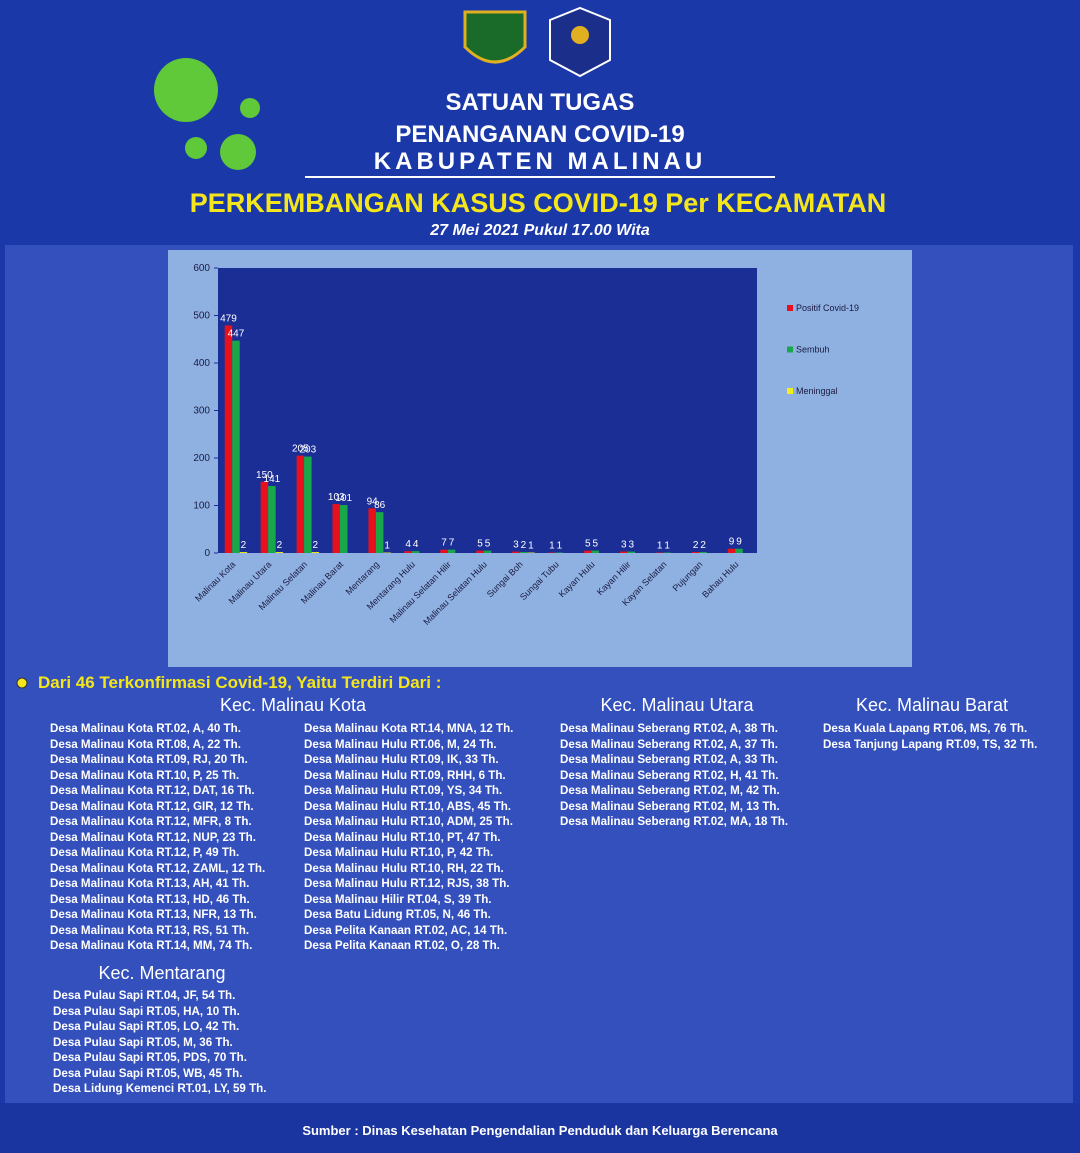 This screenshot has height=1153, width=1080. Describe the element at coordinates (495, 37) in the screenshot. I see `logo-kabupaten` at that location.